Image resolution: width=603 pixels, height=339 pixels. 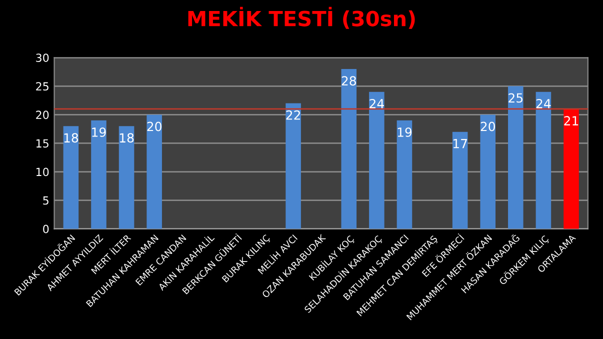 What do you see at coordinates (42, 86) in the screenshot?
I see `y-tick-label: 25` at bounding box center [42, 86].